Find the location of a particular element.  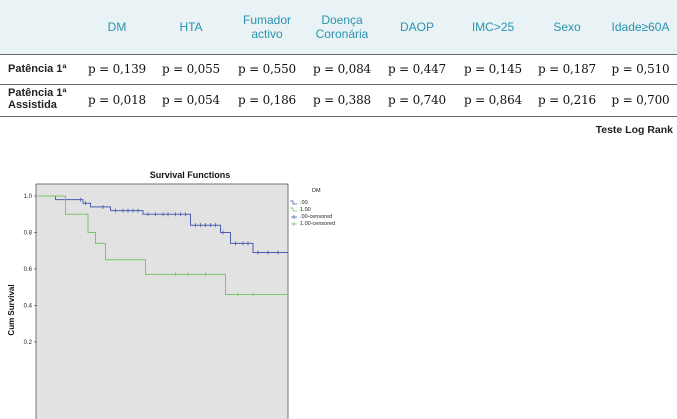

y-tick-label: 1.0 is located at coordinates (28, 197).